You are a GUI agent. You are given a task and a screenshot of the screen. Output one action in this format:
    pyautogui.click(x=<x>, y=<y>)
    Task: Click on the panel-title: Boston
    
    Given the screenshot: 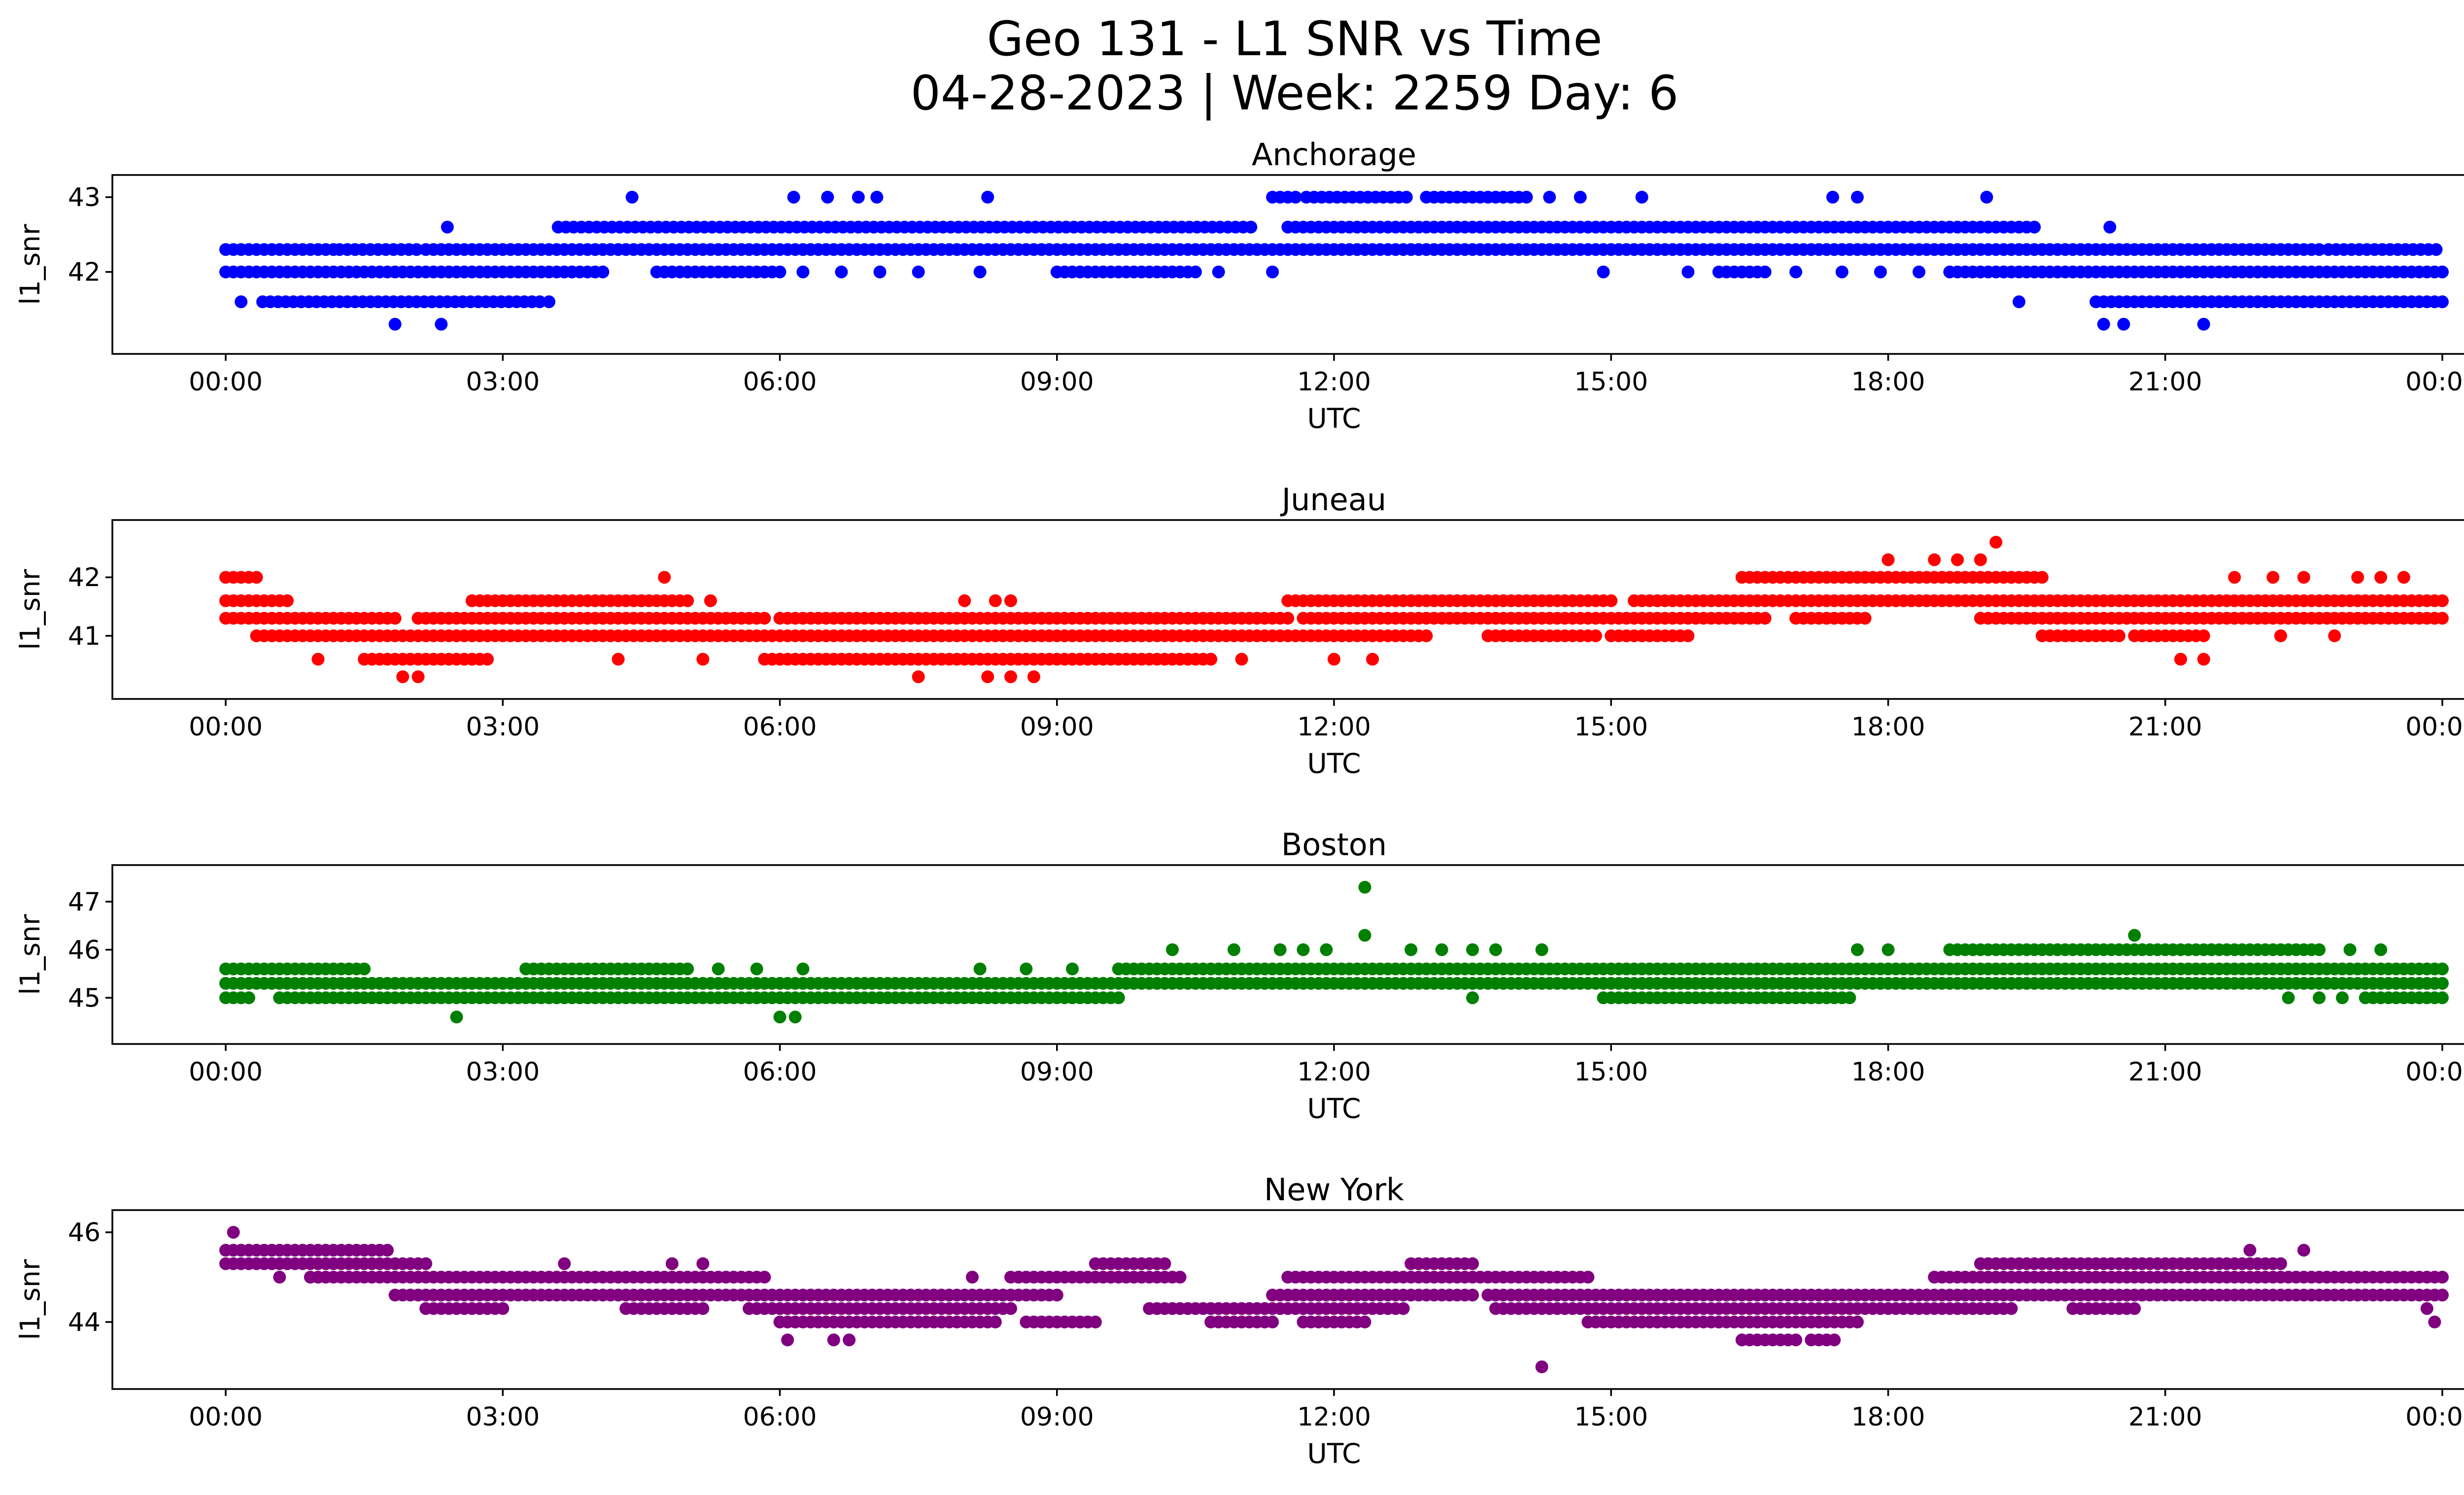 What is the action you would take?
    pyautogui.click(x=1334, y=845)
    